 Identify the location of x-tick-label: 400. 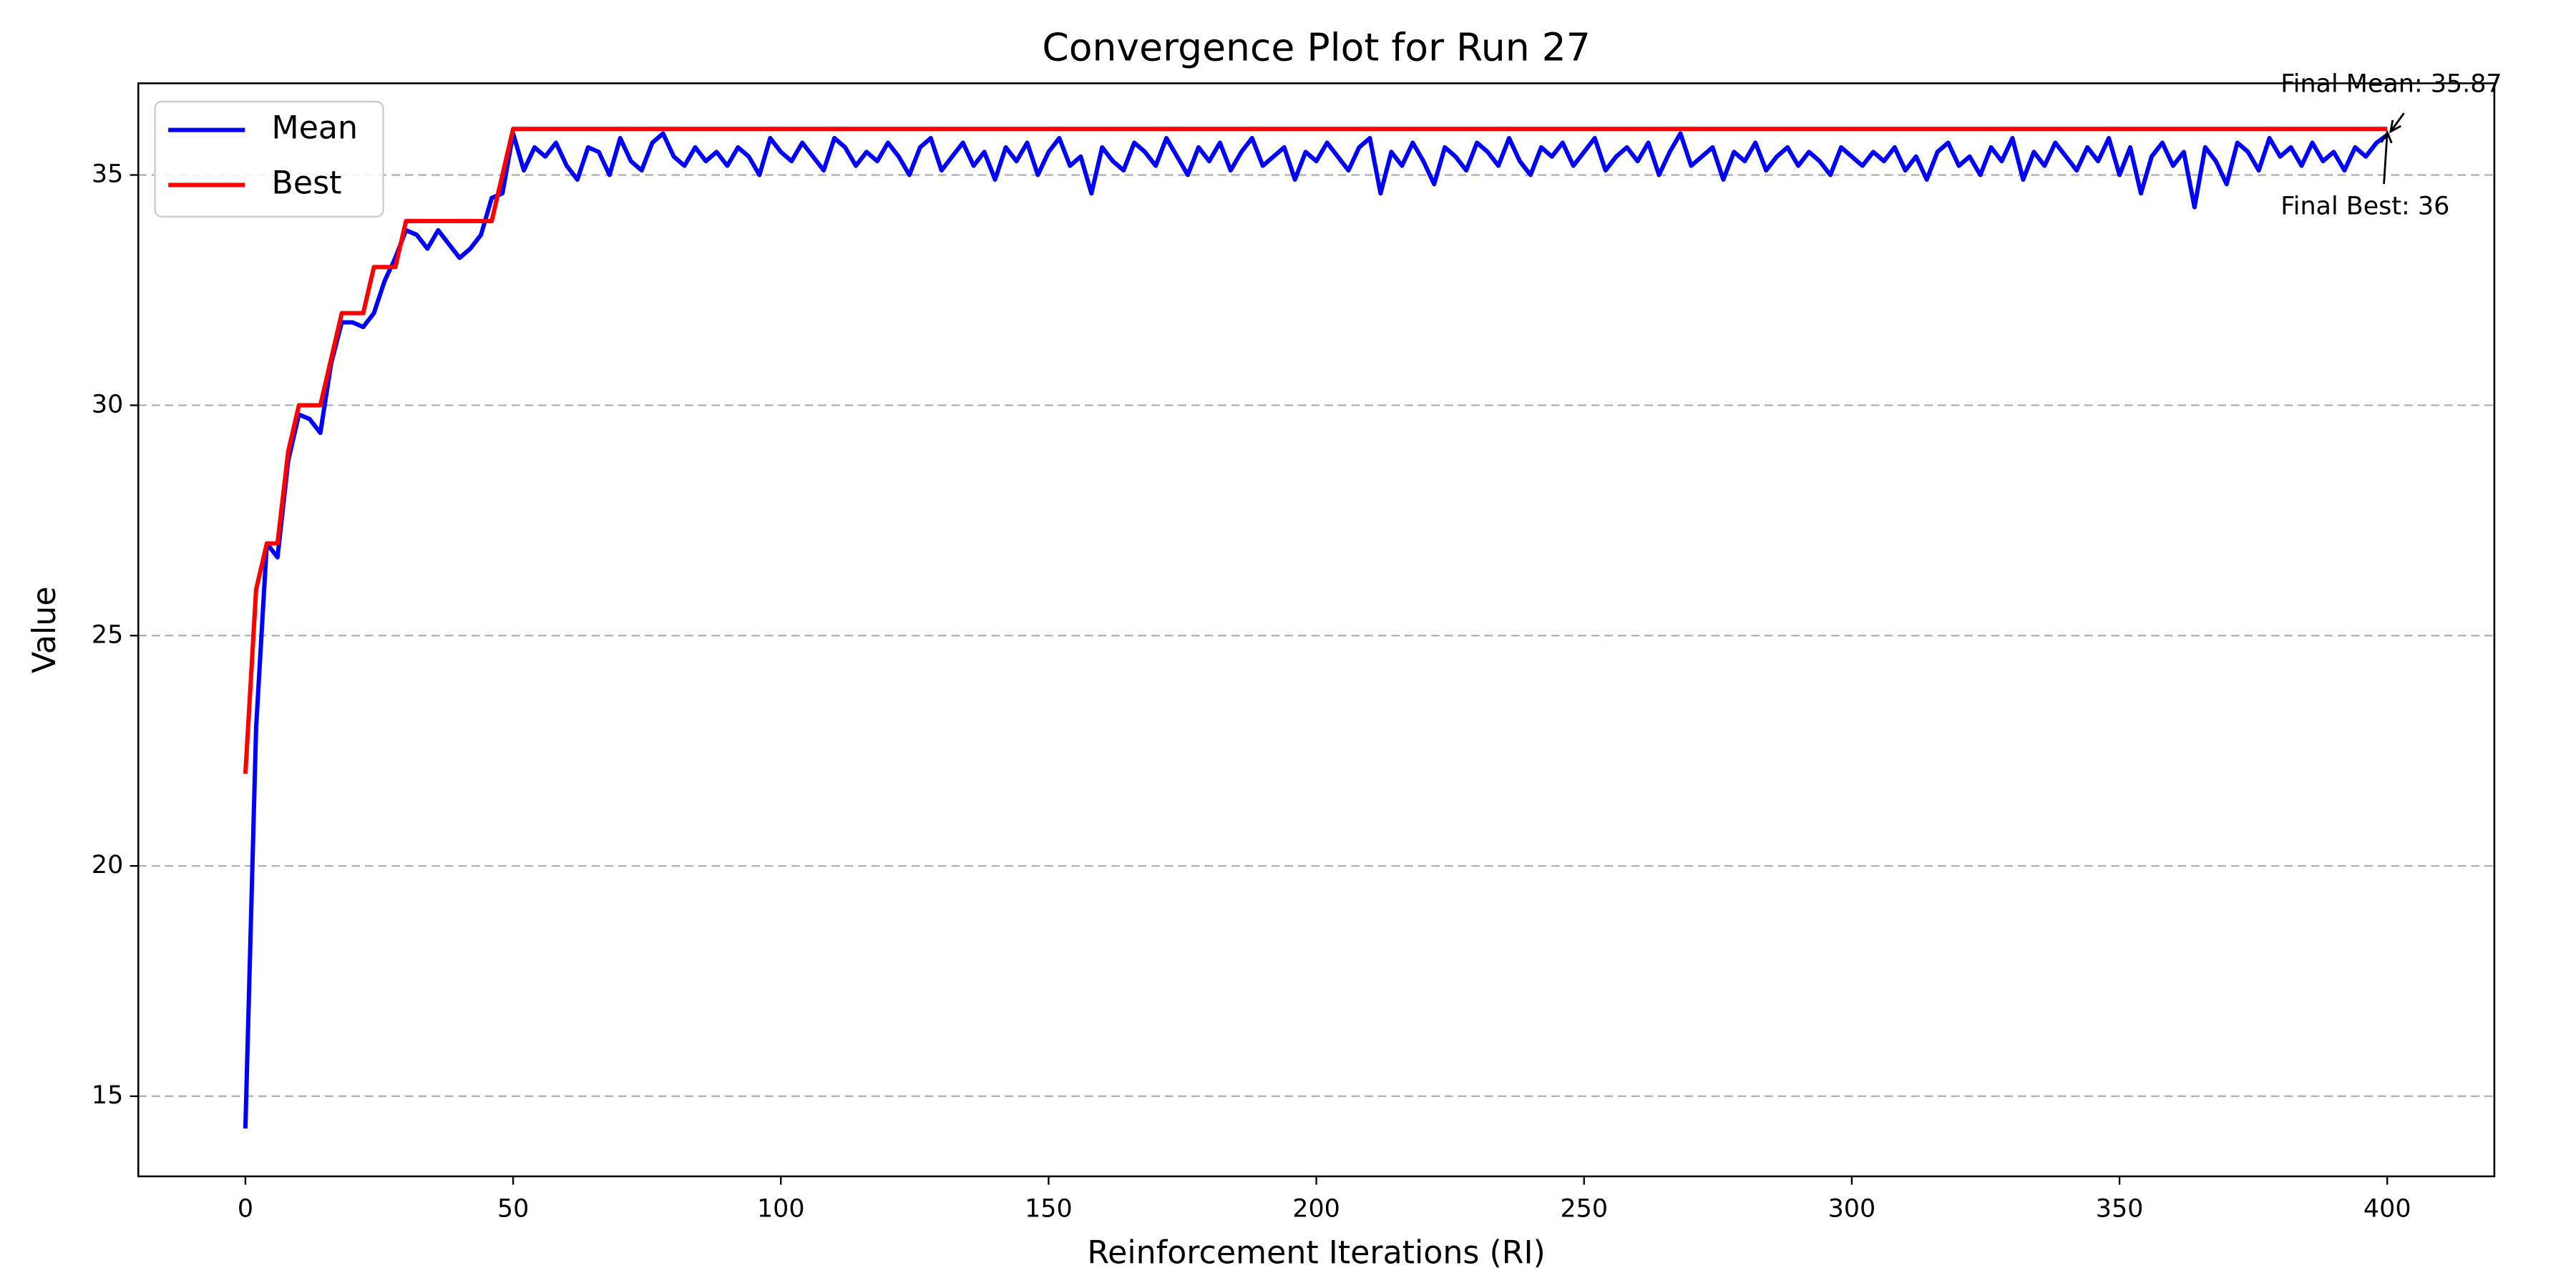
(2387, 1209).